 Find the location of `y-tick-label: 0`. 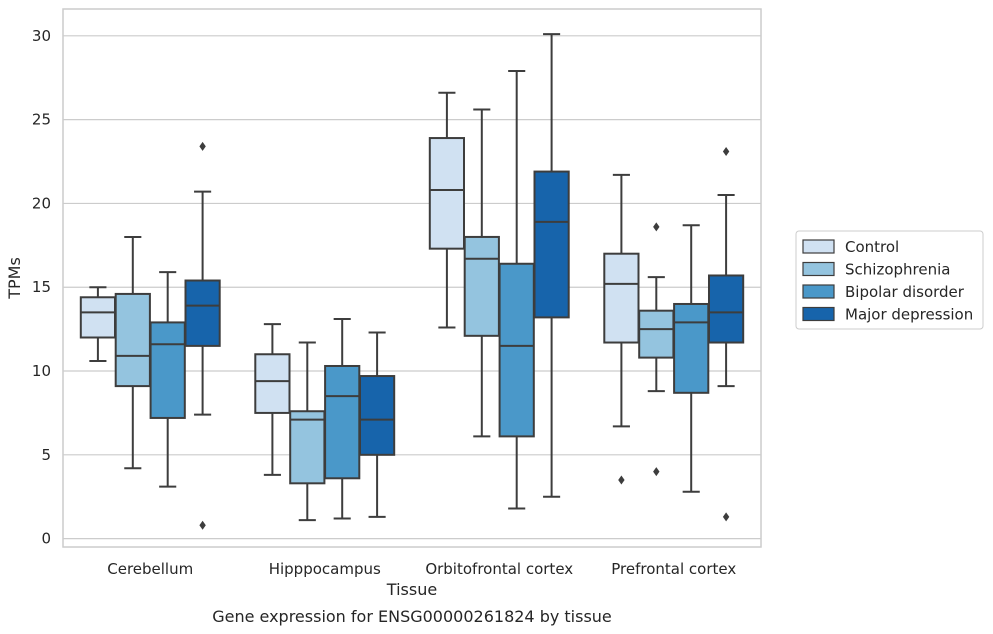

y-tick-label: 0 is located at coordinates (46, 539).